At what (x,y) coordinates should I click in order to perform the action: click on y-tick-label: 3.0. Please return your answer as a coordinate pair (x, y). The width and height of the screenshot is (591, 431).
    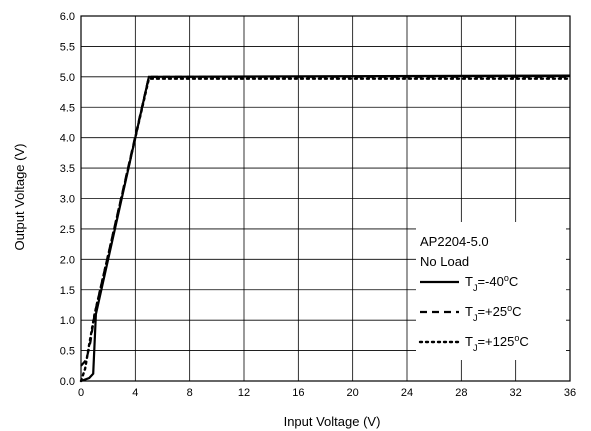
    Looking at the image, I should click on (67, 200).